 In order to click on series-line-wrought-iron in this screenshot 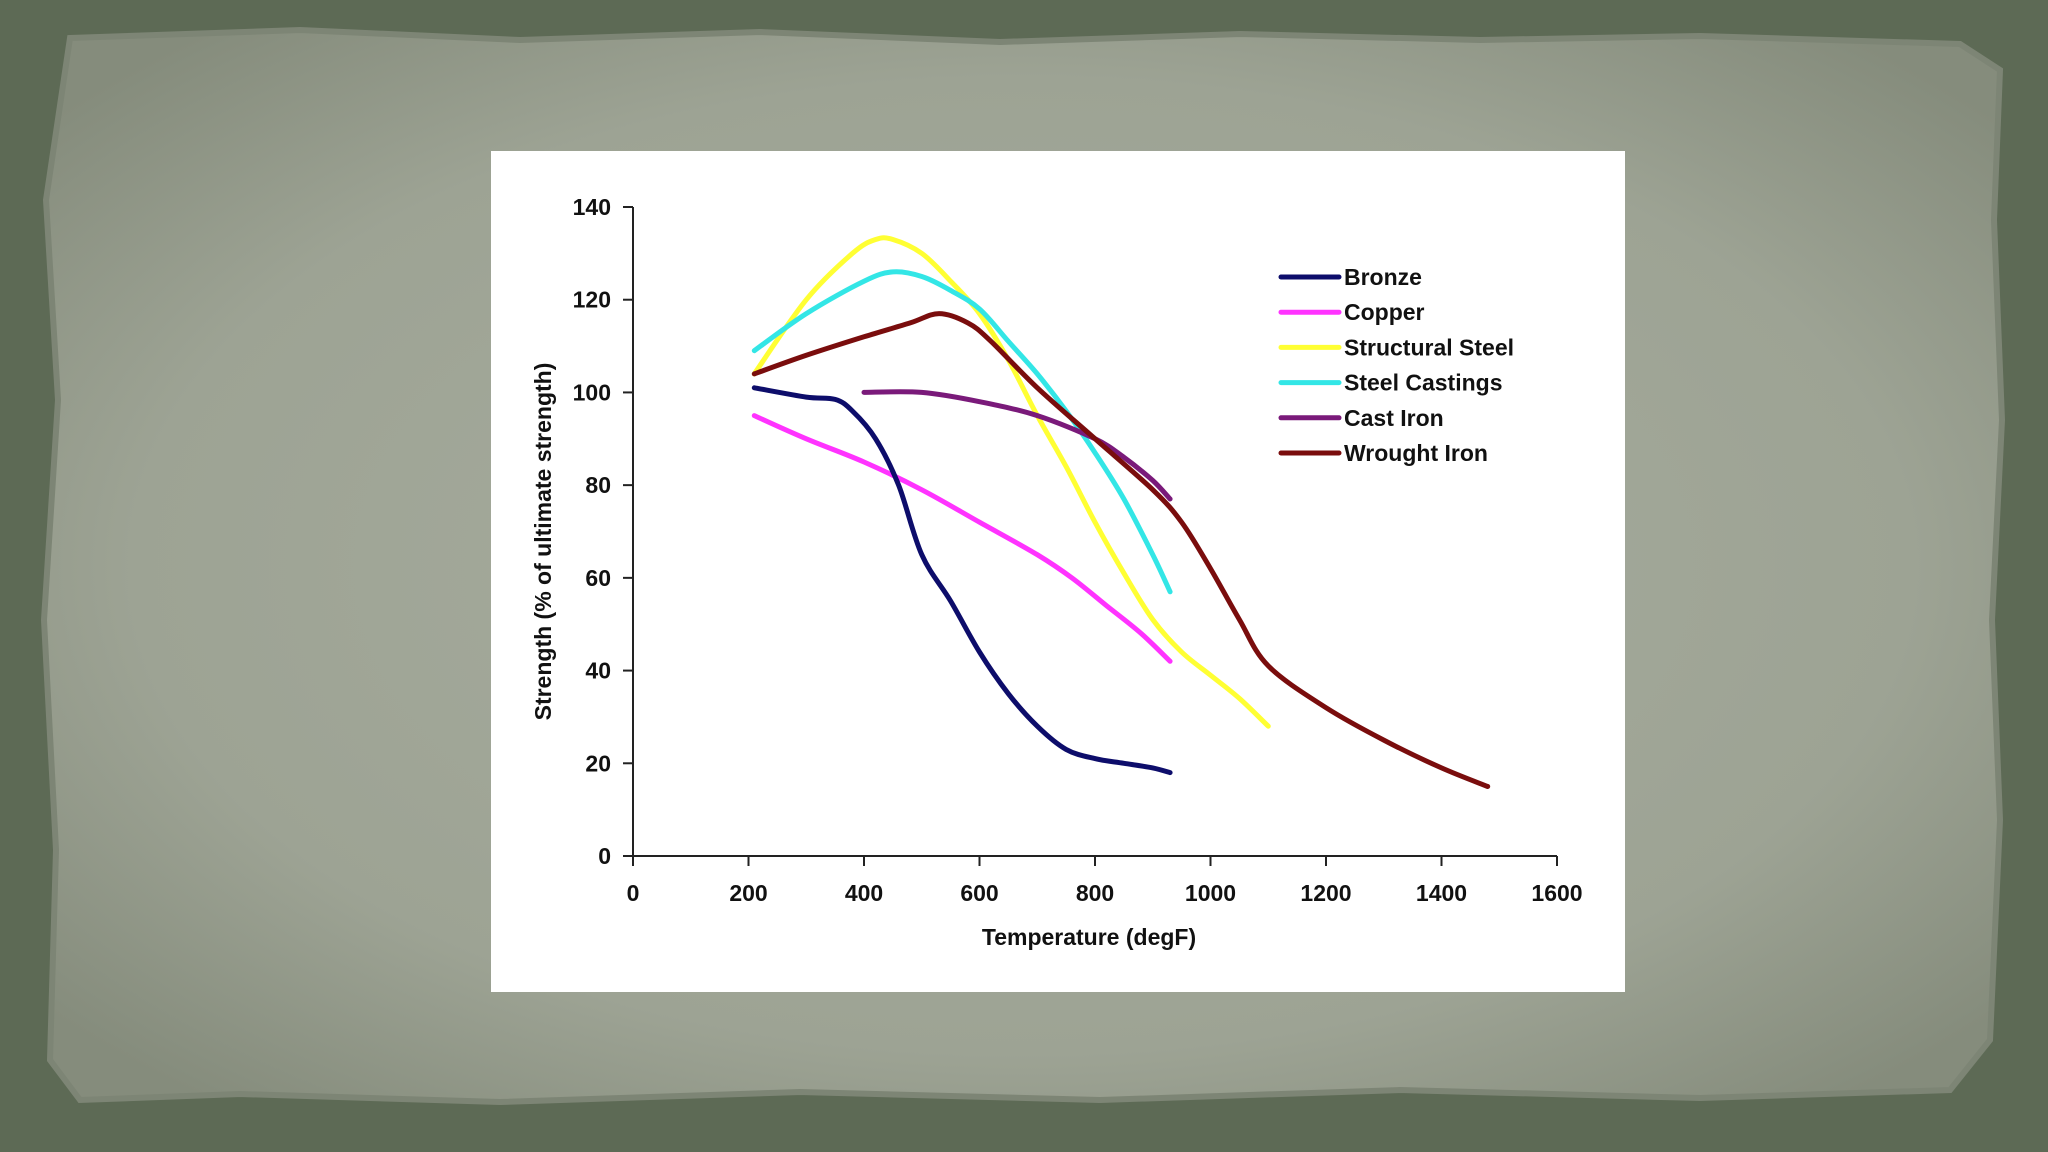, I will do `click(1121, 550)`.